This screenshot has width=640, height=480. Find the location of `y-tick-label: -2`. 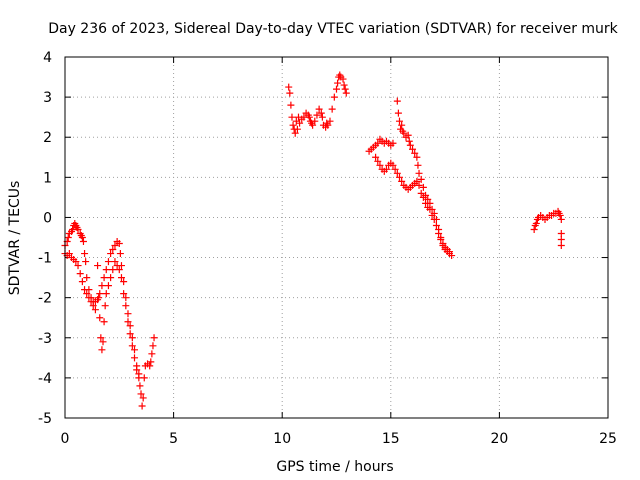

y-tick-label: -2 is located at coordinates (45, 299).